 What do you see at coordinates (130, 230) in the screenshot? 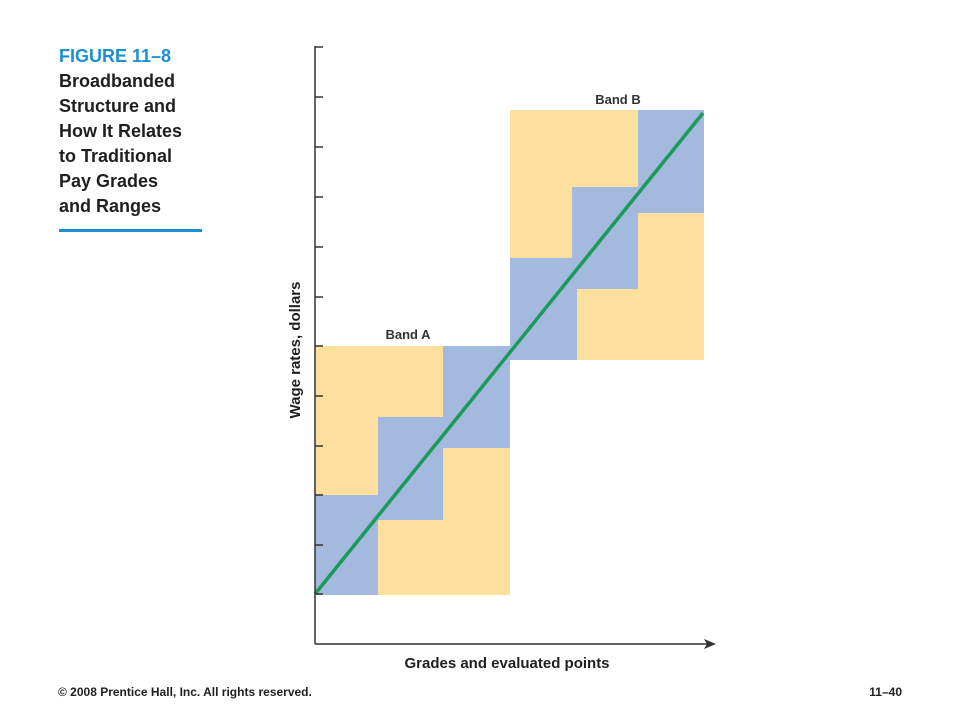
I see `title-underline` at bounding box center [130, 230].